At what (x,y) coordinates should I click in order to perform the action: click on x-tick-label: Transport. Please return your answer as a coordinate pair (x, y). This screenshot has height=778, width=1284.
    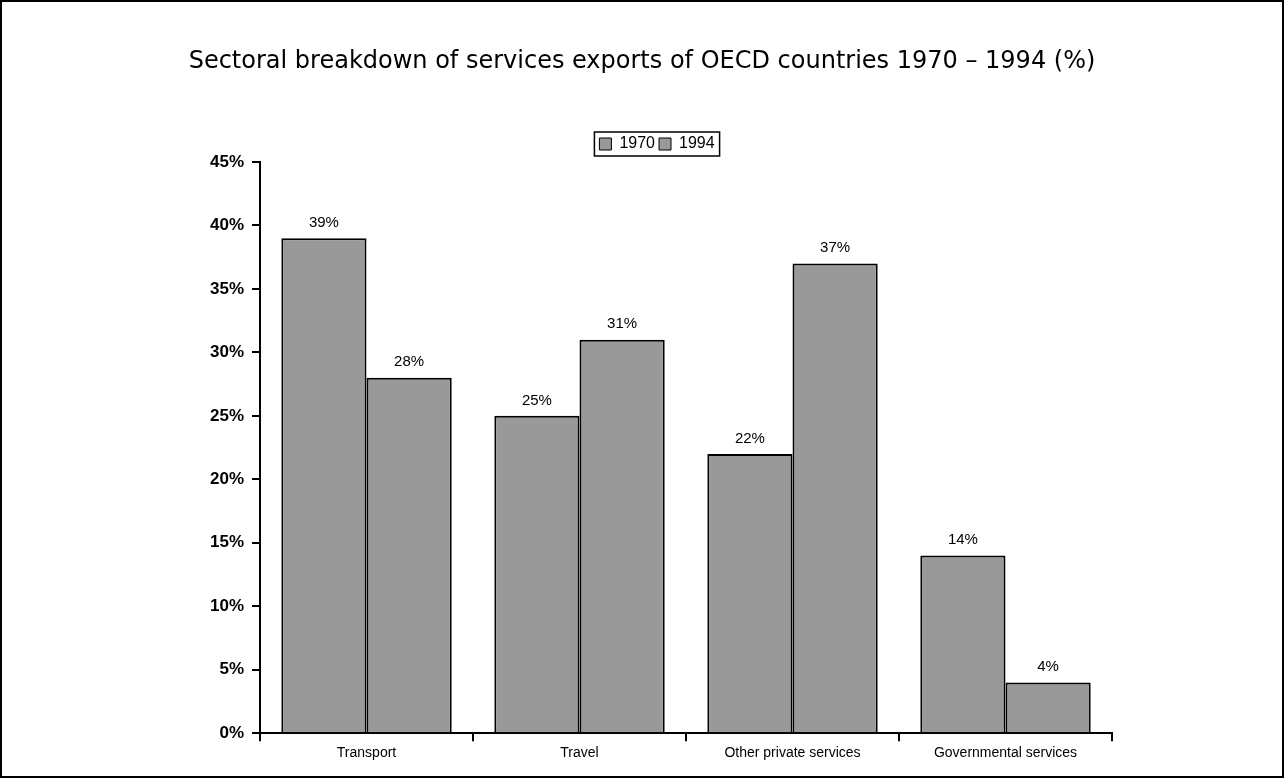
    Looking at the image, I should click on (366, 752).